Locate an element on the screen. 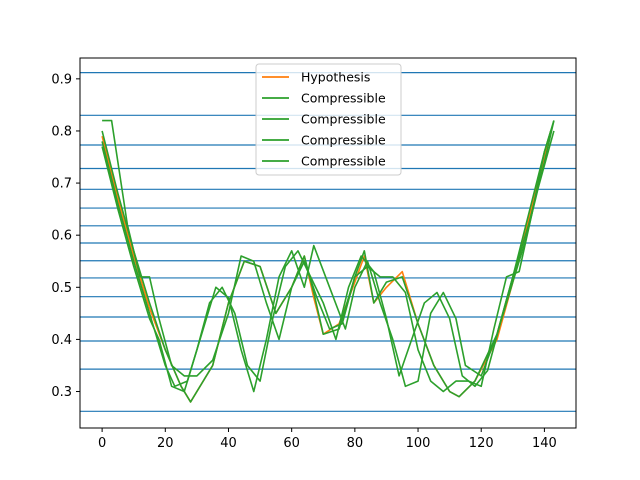 The height and width of the screenshot is (480, 640). y-tick-label-1: 0.4 is located at coordinates (61, 340).